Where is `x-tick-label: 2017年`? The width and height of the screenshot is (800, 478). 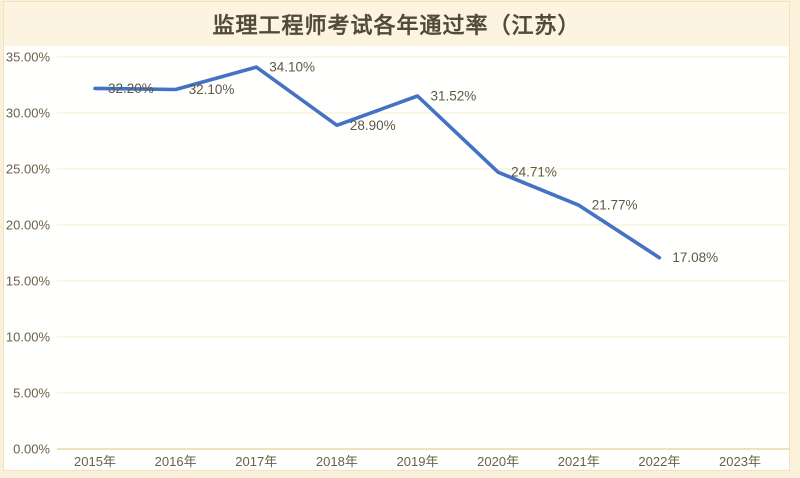
x-tick-label: 2017年 is located at coordinates (256, 461).